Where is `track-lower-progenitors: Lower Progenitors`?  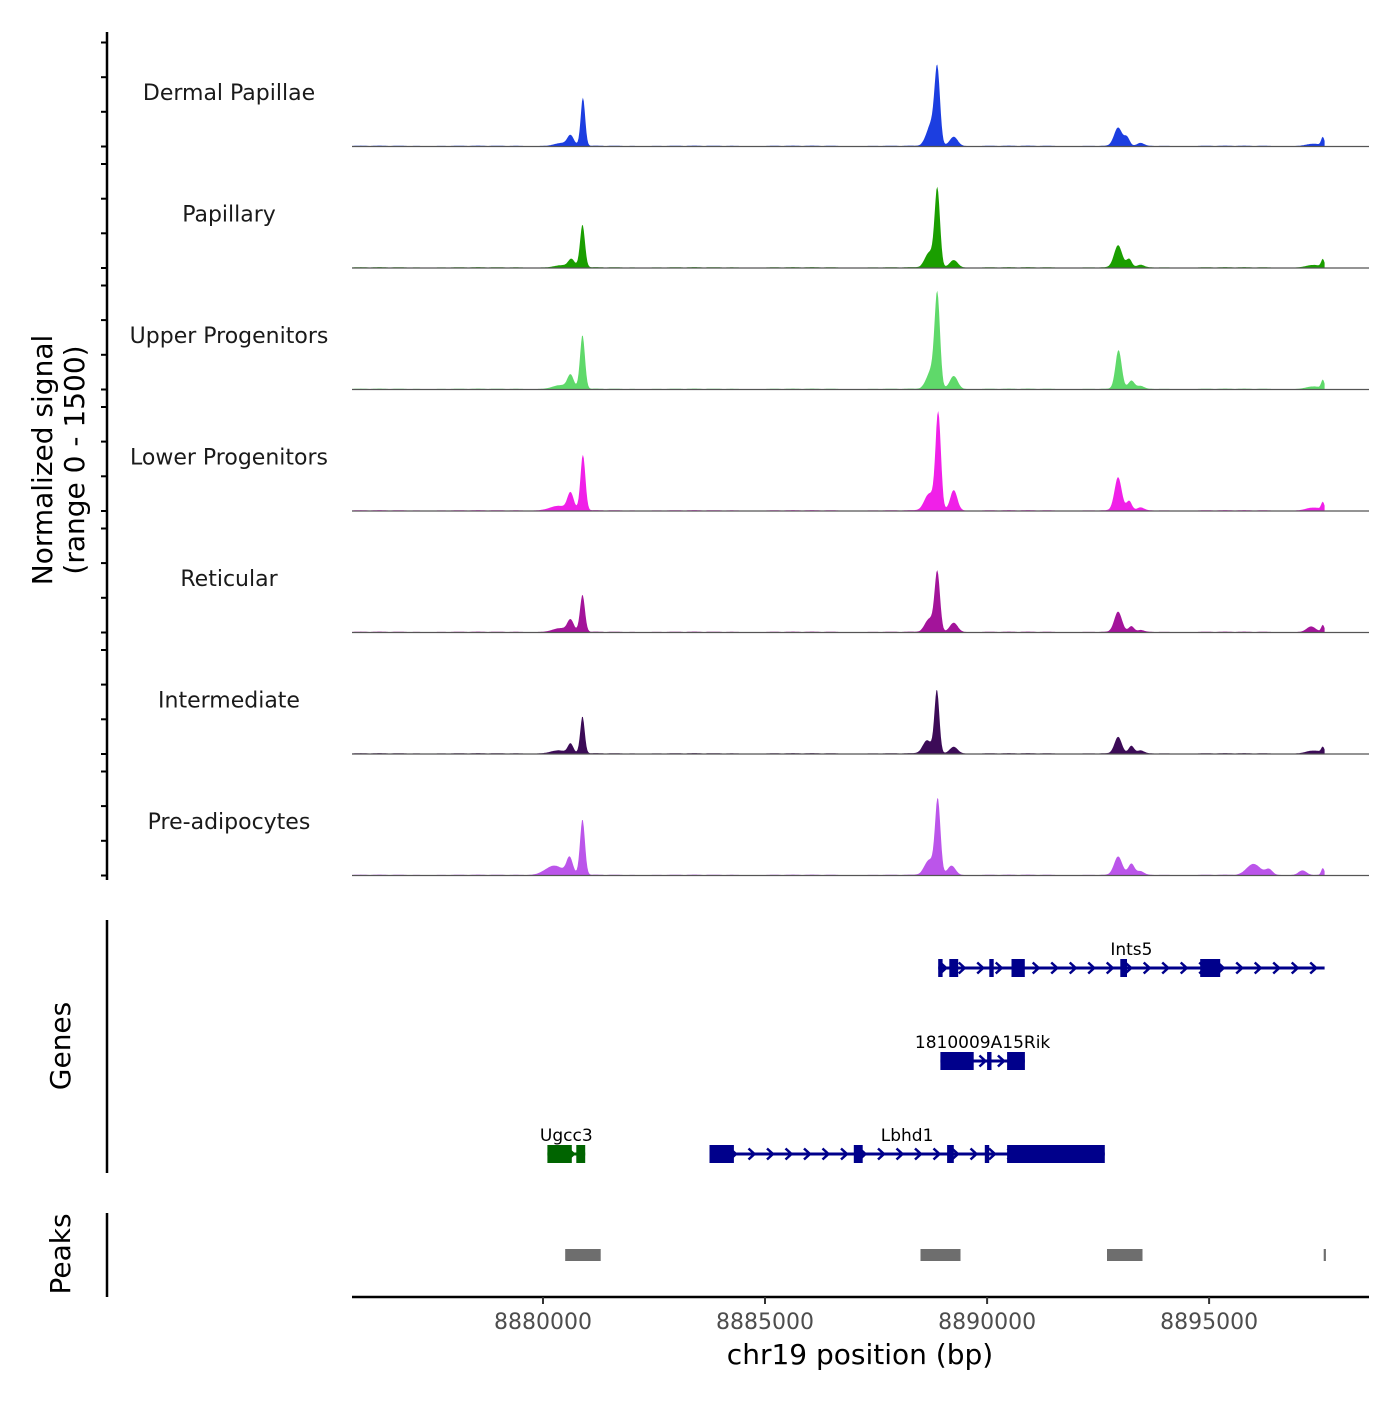
track-lower-progenitors: Lower Progenitors is located at coordinates (749, 461).